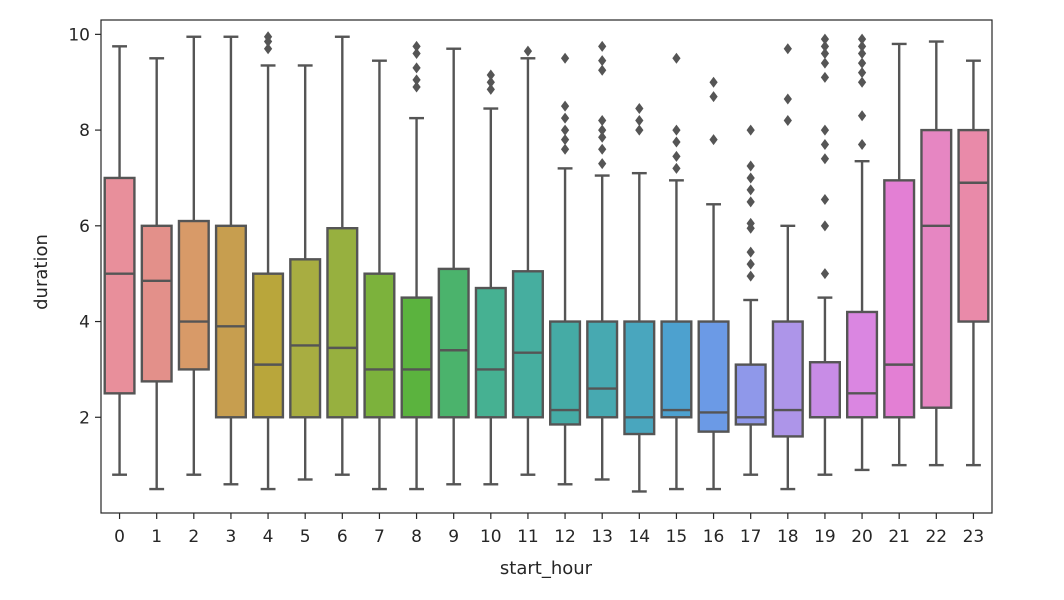 This screenshot has width=1064, height=600. What do you see at coordinates (899, 537) in the screenshot?
I see `x-tick-label: 21` at bounding box center [899, 537].